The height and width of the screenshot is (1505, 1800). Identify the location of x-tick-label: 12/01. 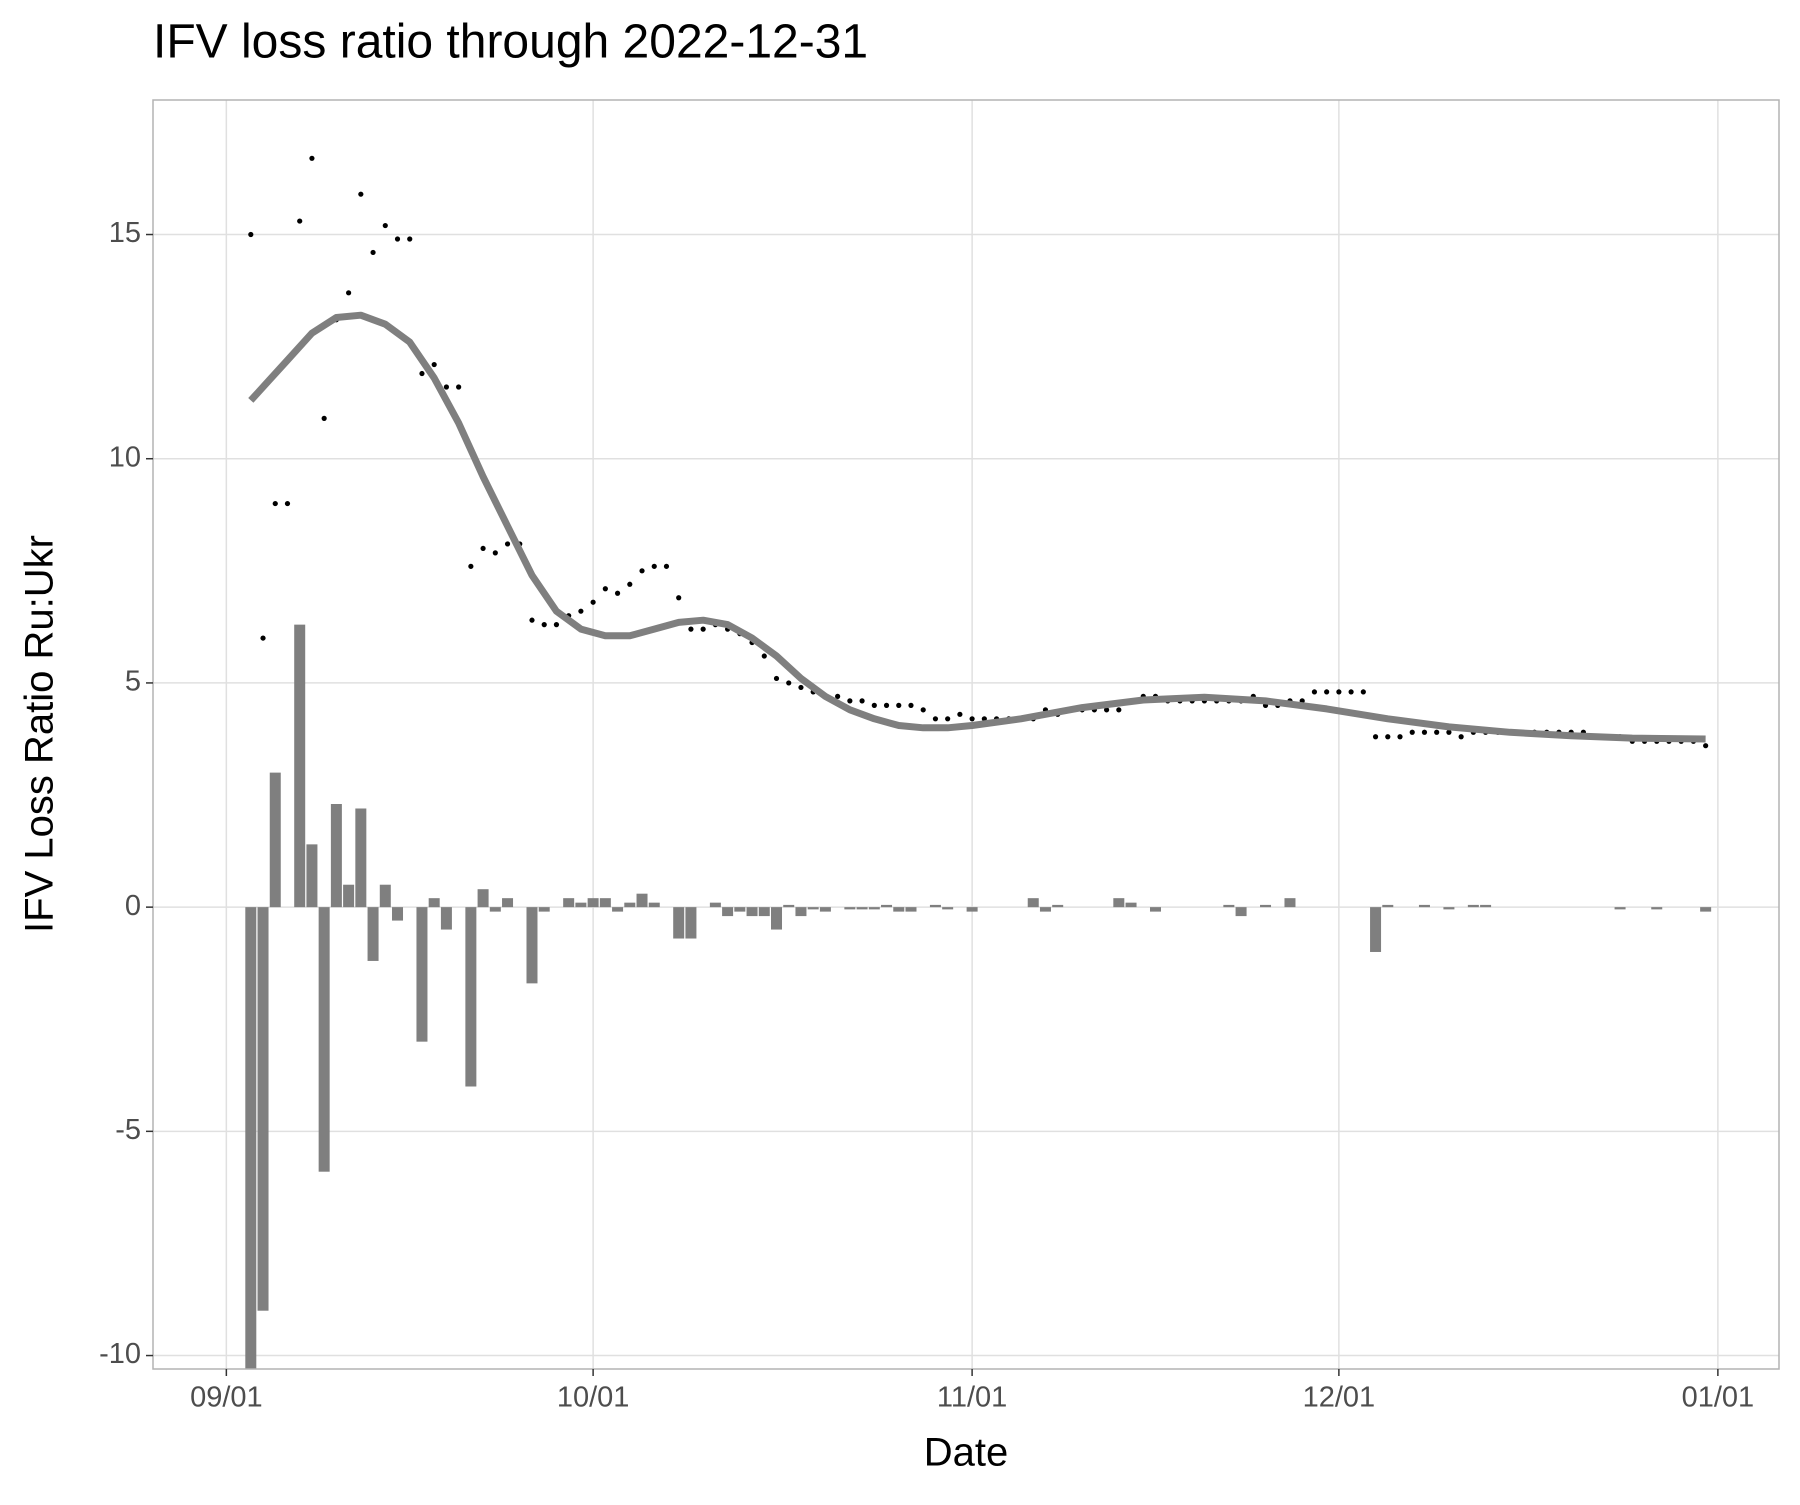
(1339, 1398).